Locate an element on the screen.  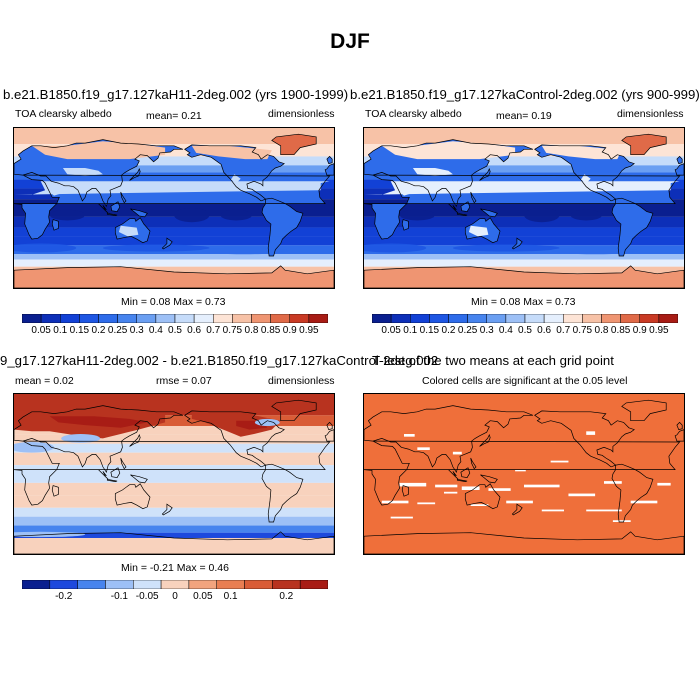
land-eurasia is located at coordinates (99, 439).